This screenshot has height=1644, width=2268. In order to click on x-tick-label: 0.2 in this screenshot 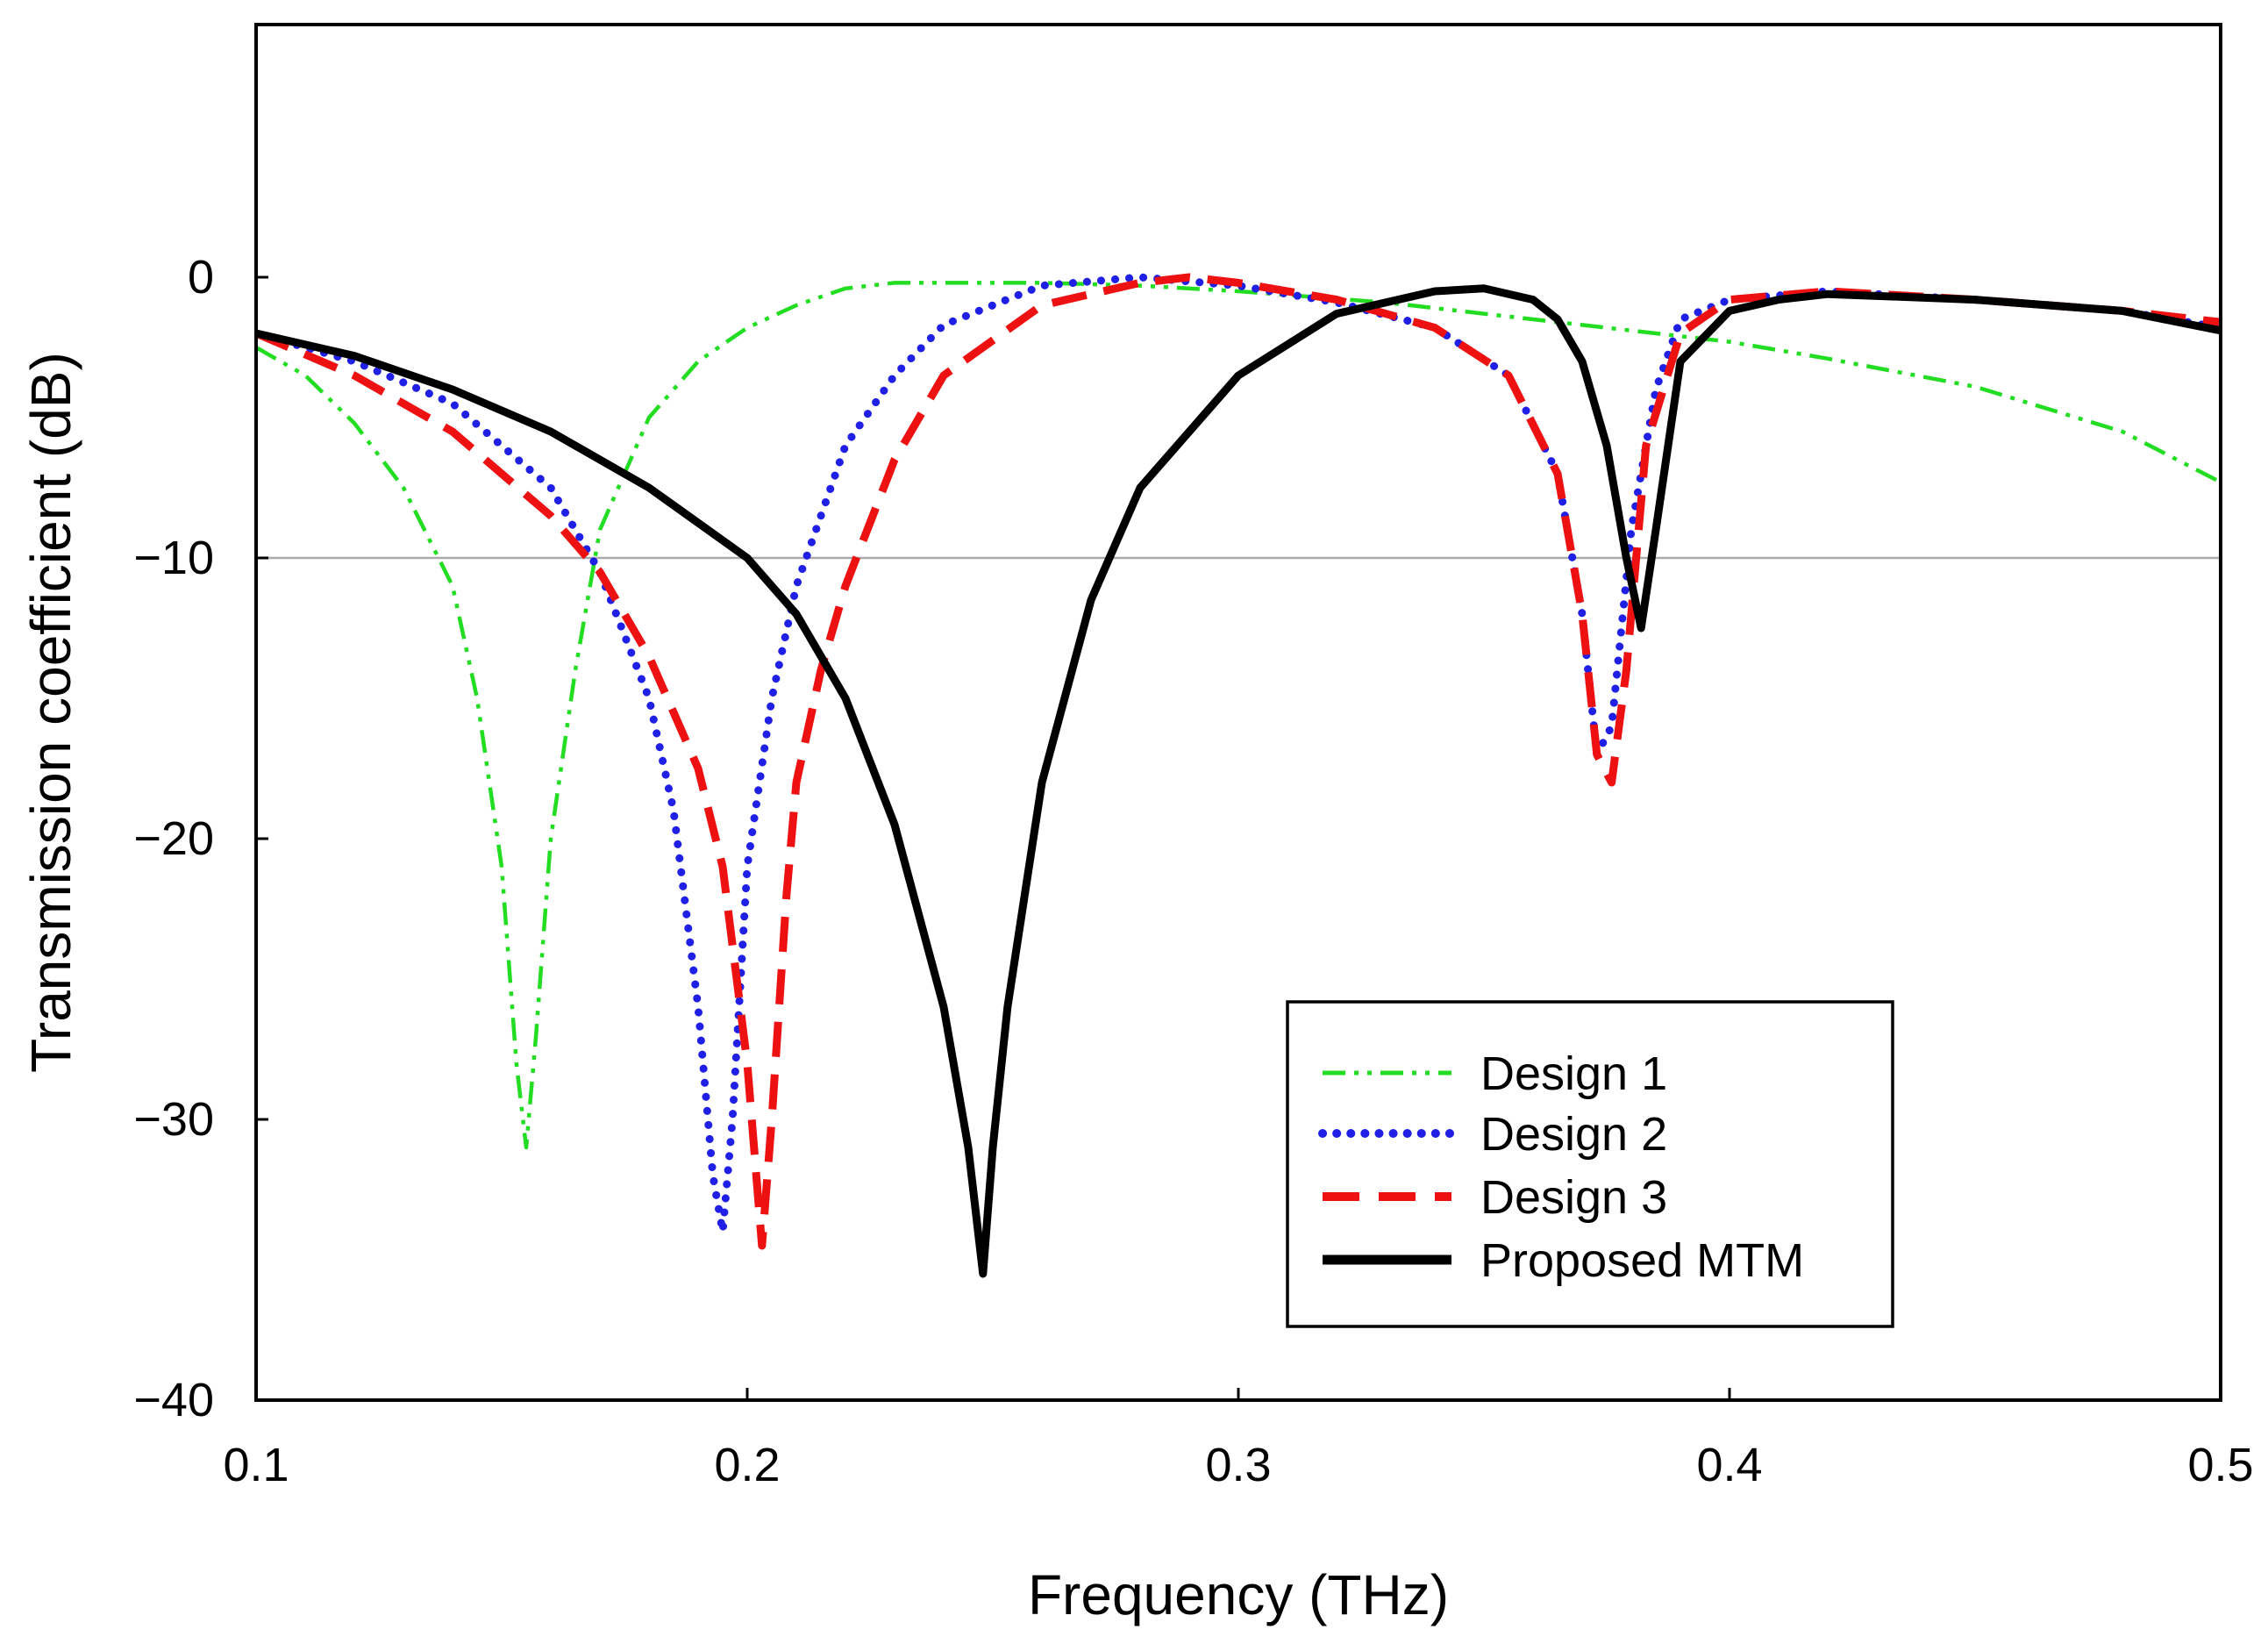, I will do `click(747, 1465)`.